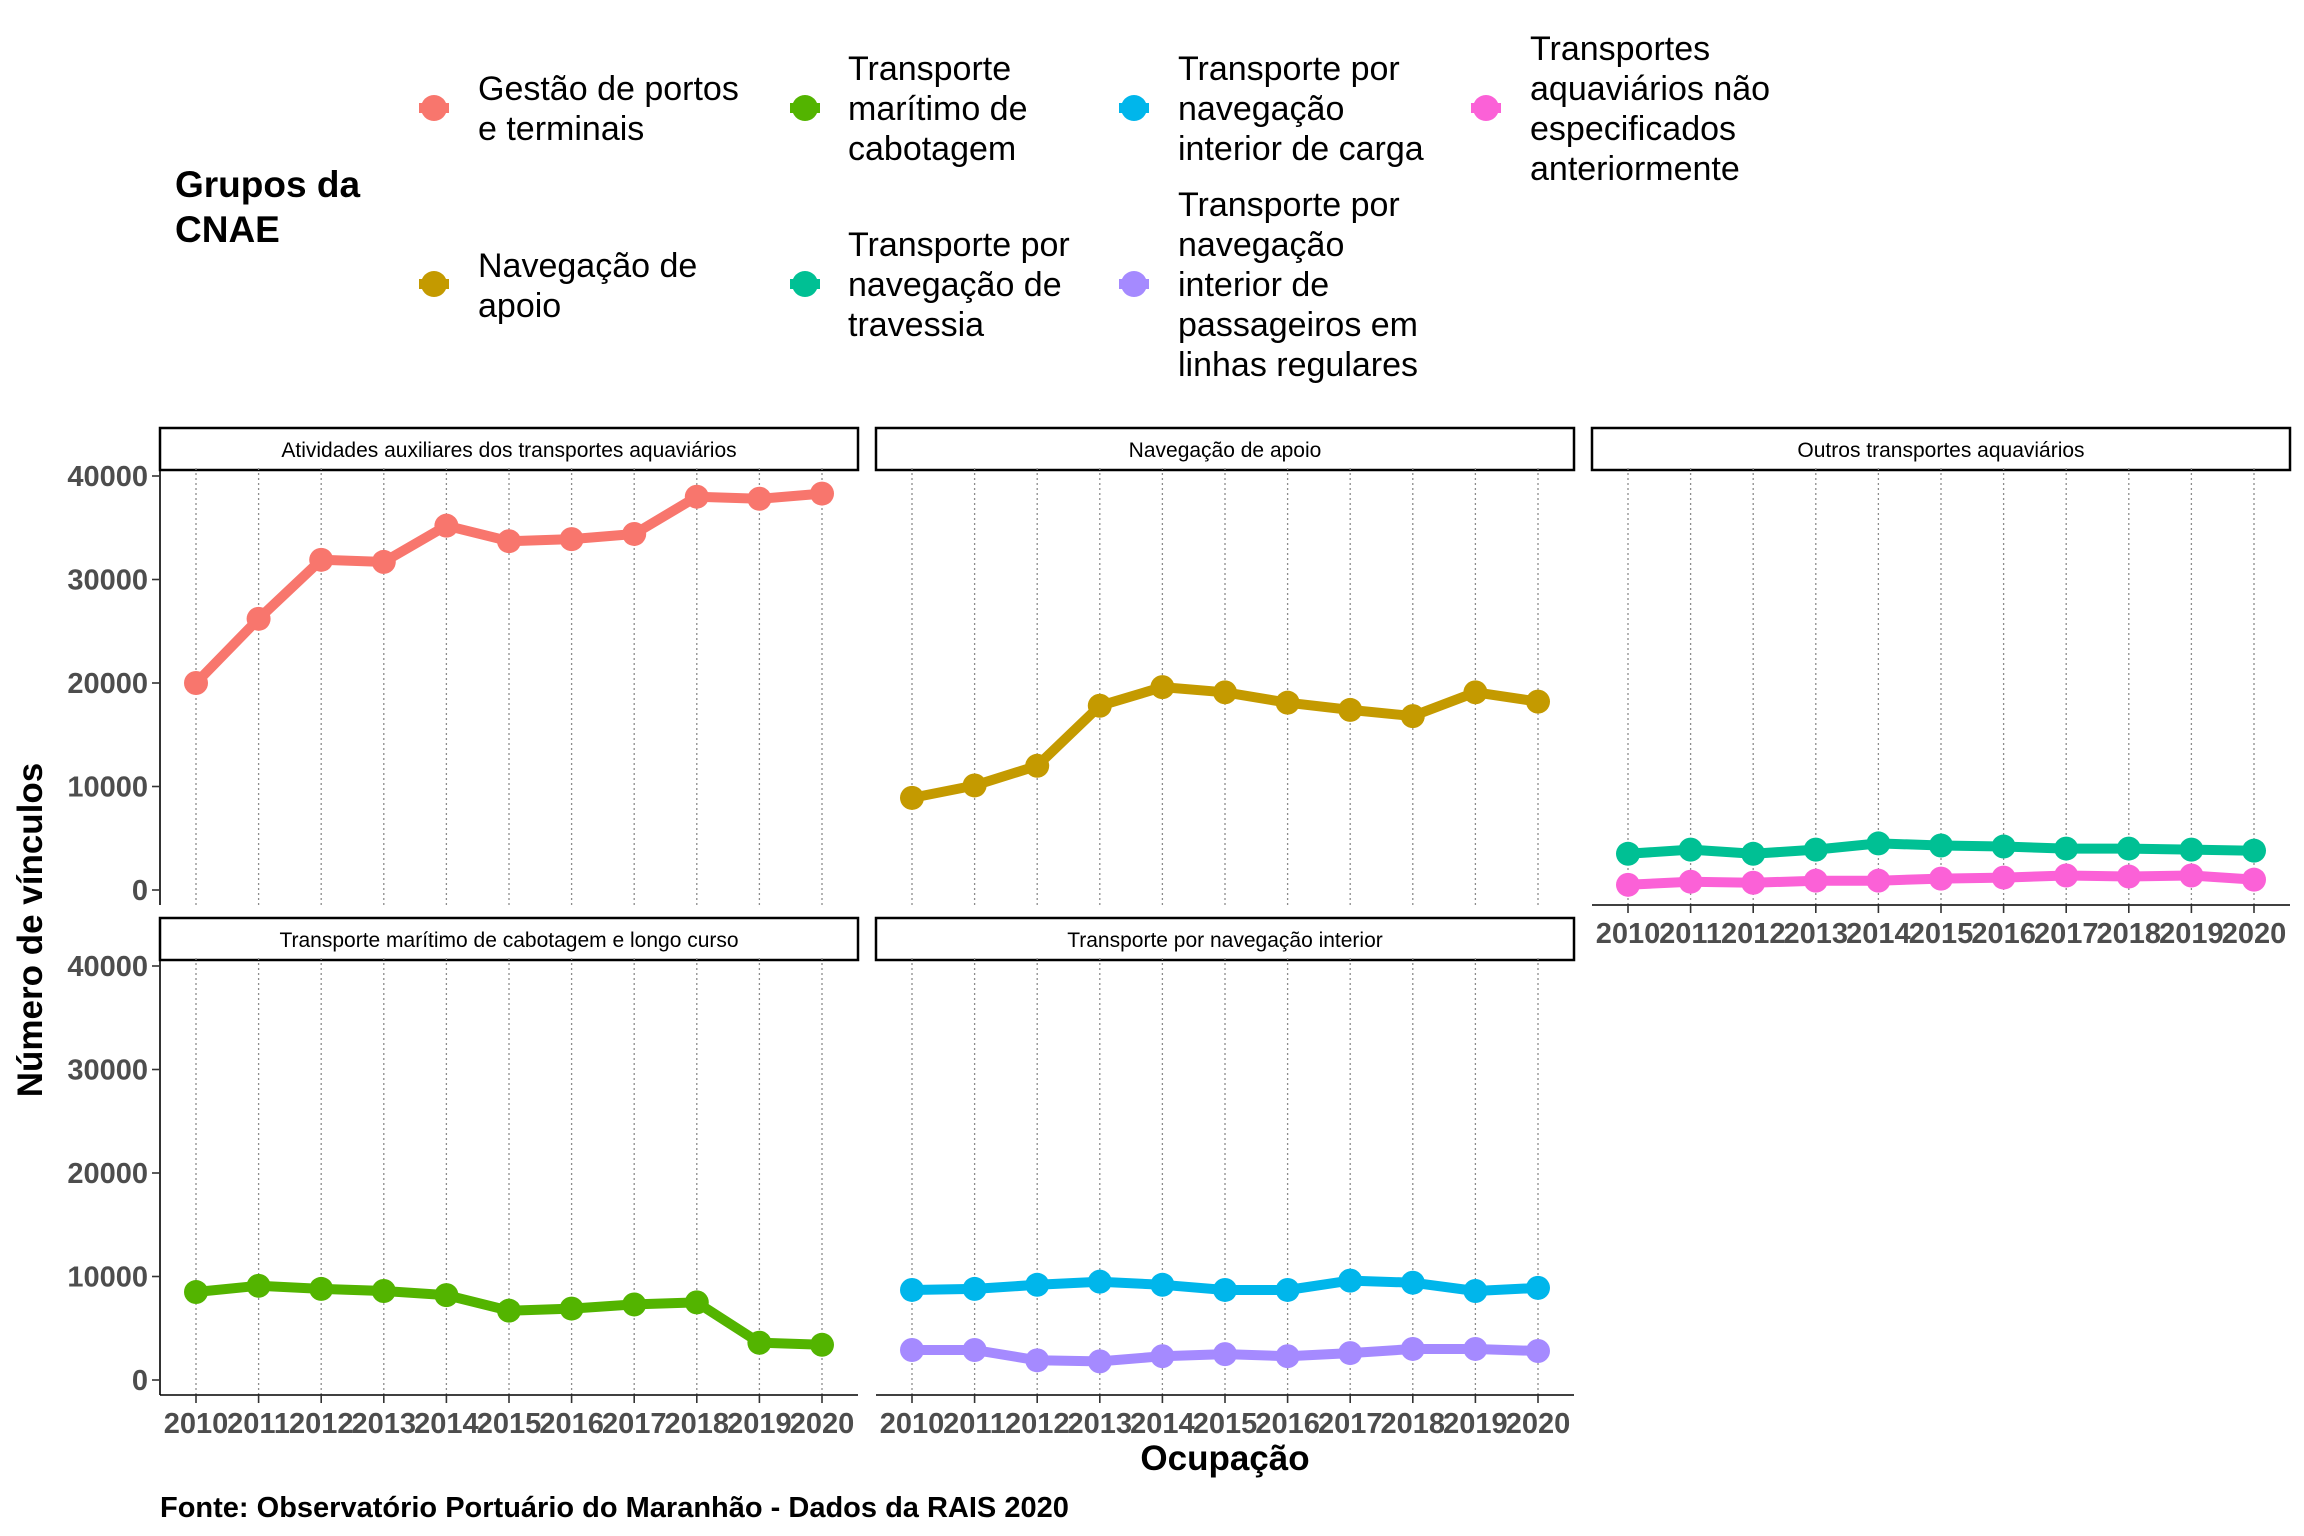  I want to click on legend-label: cabotagem, so click(932, 149).